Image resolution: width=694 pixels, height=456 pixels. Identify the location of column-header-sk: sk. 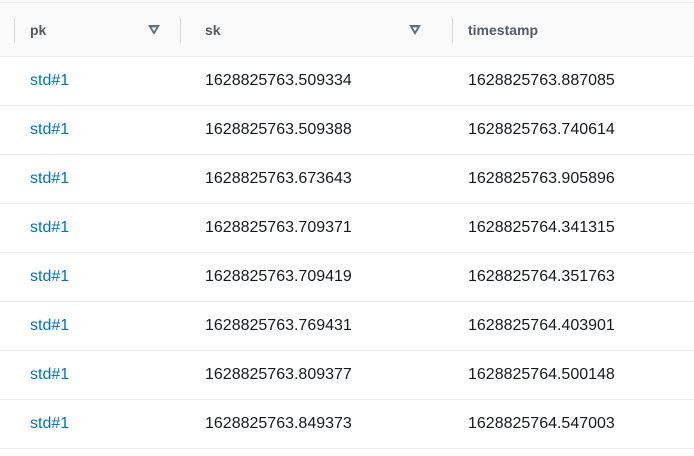
(316, 29).